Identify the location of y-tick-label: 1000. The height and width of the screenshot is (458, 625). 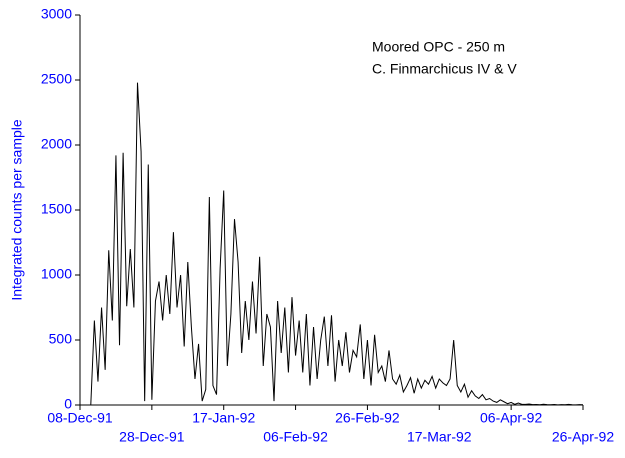
(56, 274).